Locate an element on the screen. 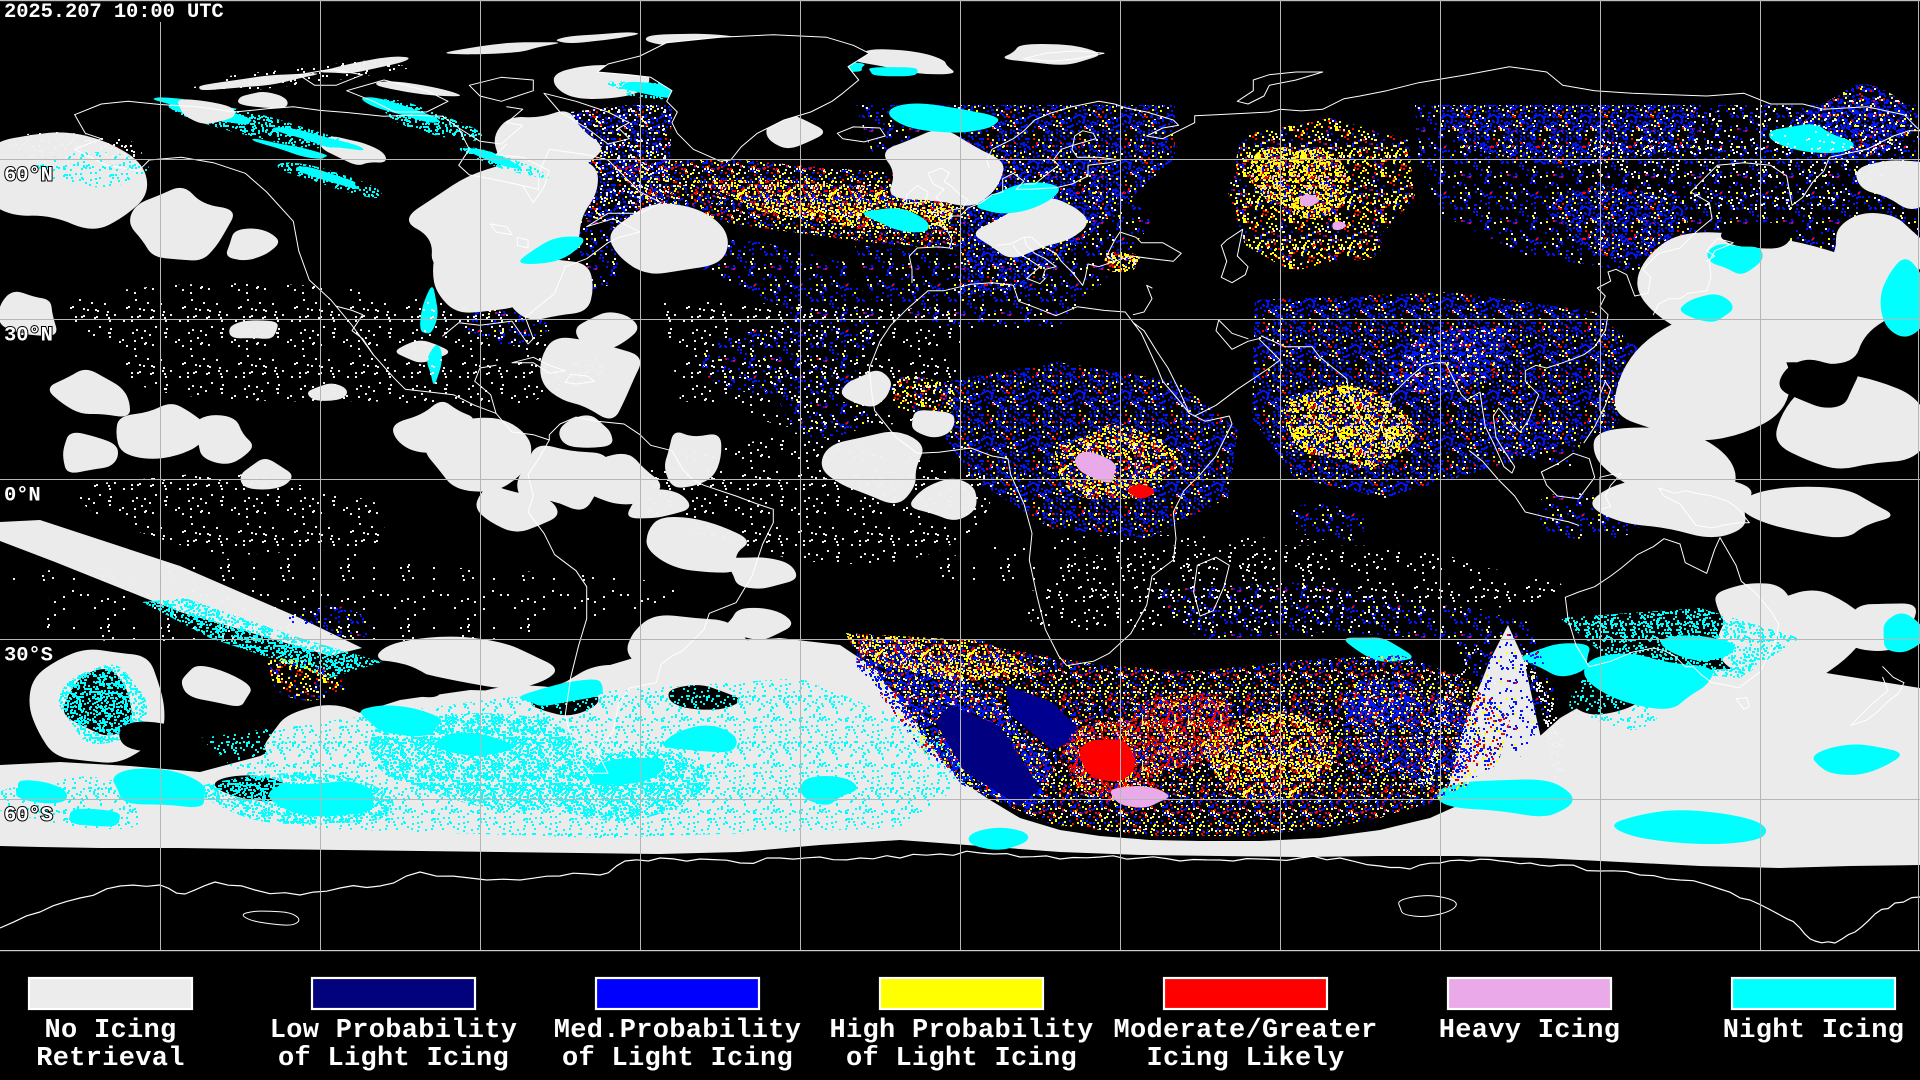 The height and width of the screenshot is (1080, 1920). svg-text: High Probability is located at coordinates (961, 1031).